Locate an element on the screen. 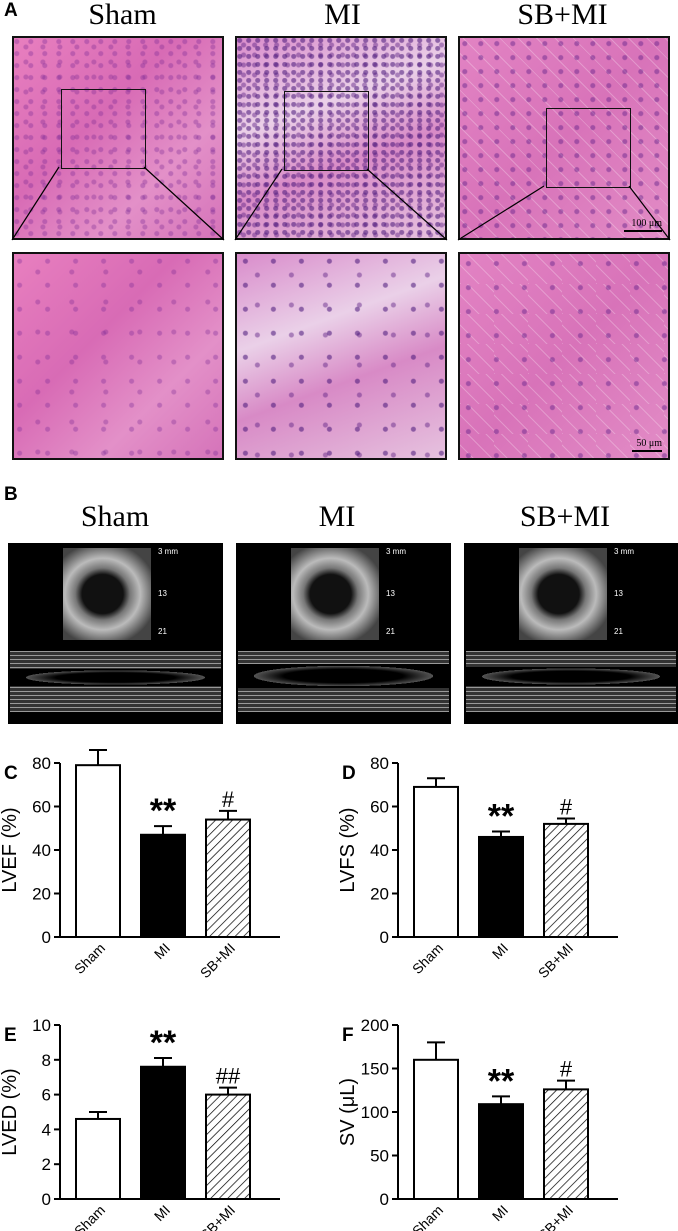 The image size is (678, 1231). y-axis-label: LVFS (%) is located at coordinates (348, 849).